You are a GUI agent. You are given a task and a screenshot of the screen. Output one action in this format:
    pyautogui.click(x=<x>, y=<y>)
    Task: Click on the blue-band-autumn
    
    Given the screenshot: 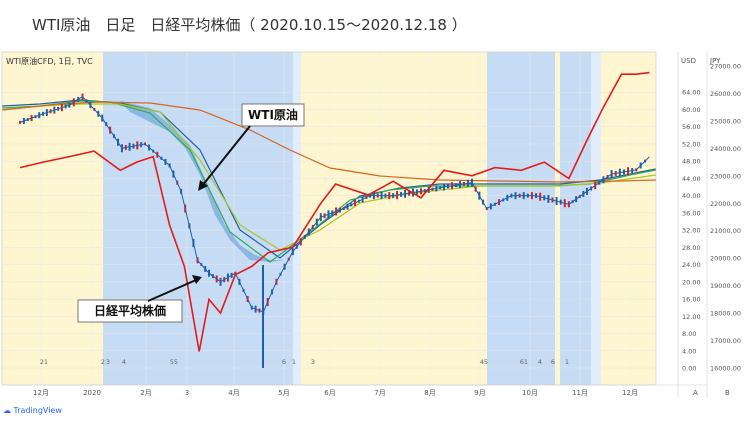 What is the action you would take?
    pyautogui.click(x=521, y=218)
    